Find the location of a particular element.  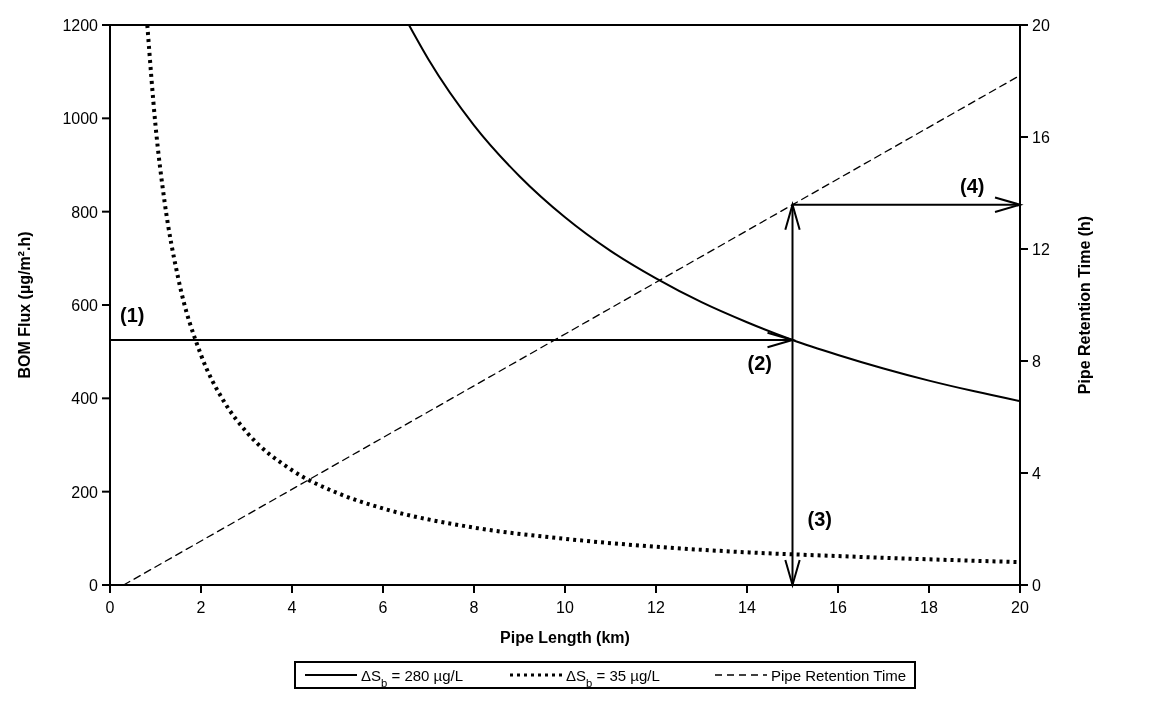

x-tick-label: 16 is located at coordinates (838, 607).